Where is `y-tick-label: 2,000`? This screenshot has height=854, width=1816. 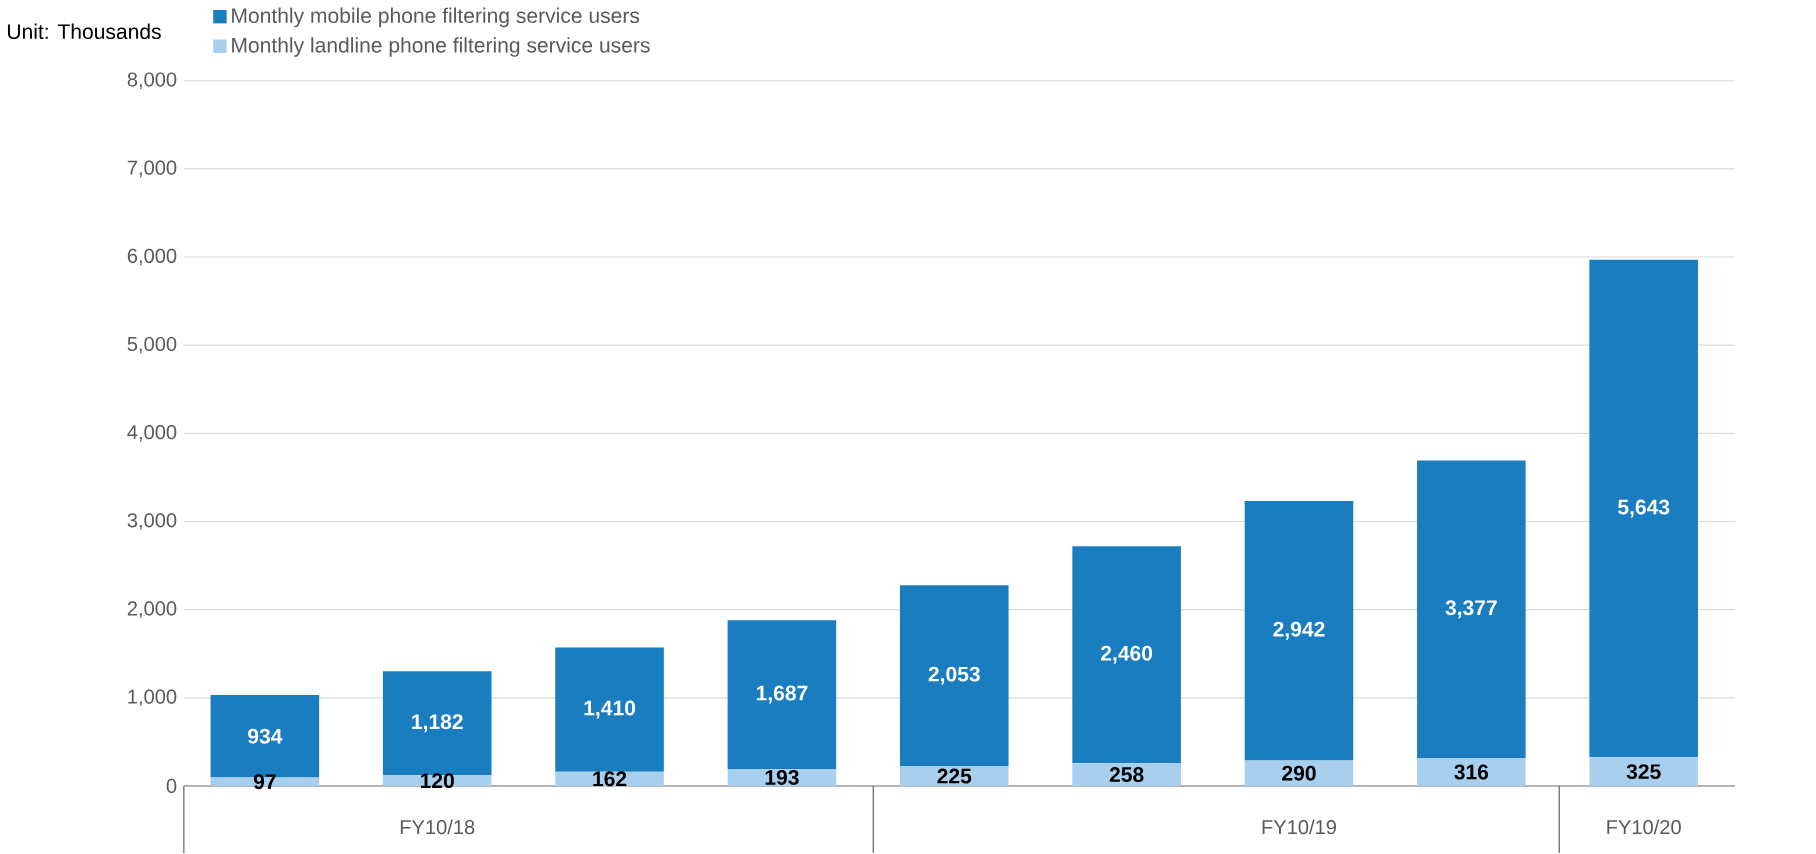
y-tick-label: 2,000 is located at coordinates (152, 610).